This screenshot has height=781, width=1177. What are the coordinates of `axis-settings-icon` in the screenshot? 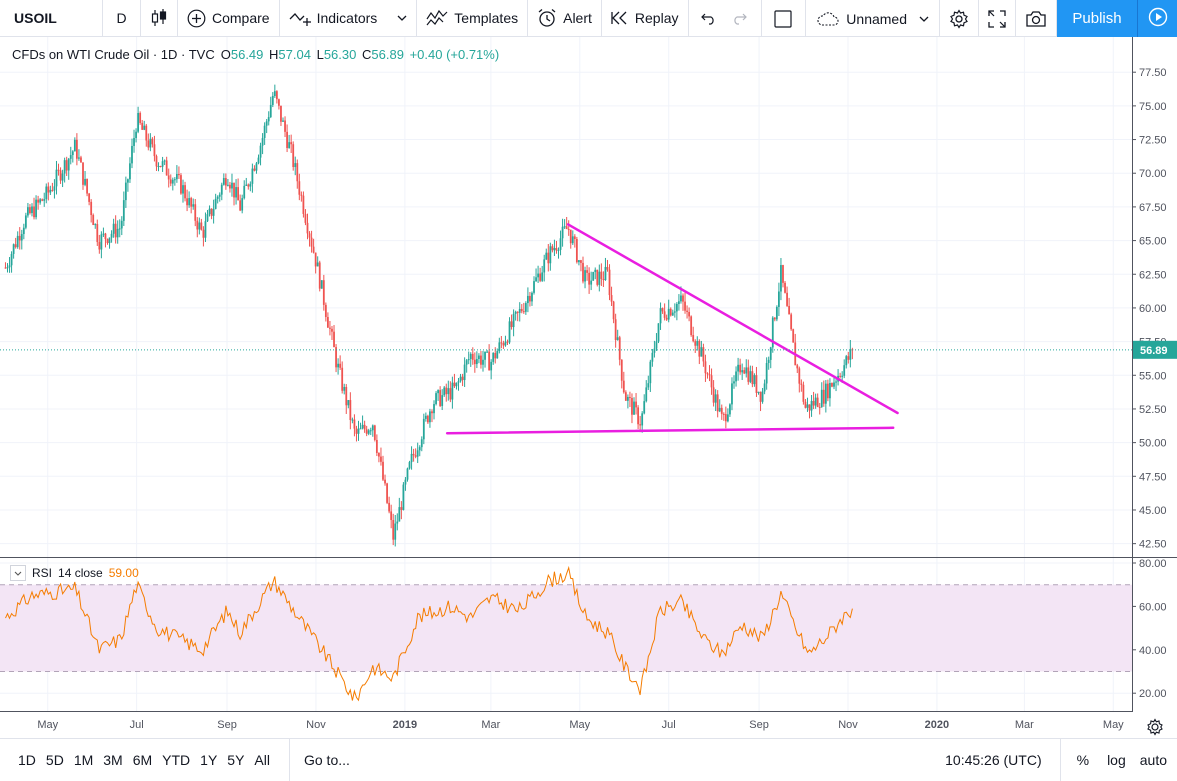 It's located at (1155, 727).